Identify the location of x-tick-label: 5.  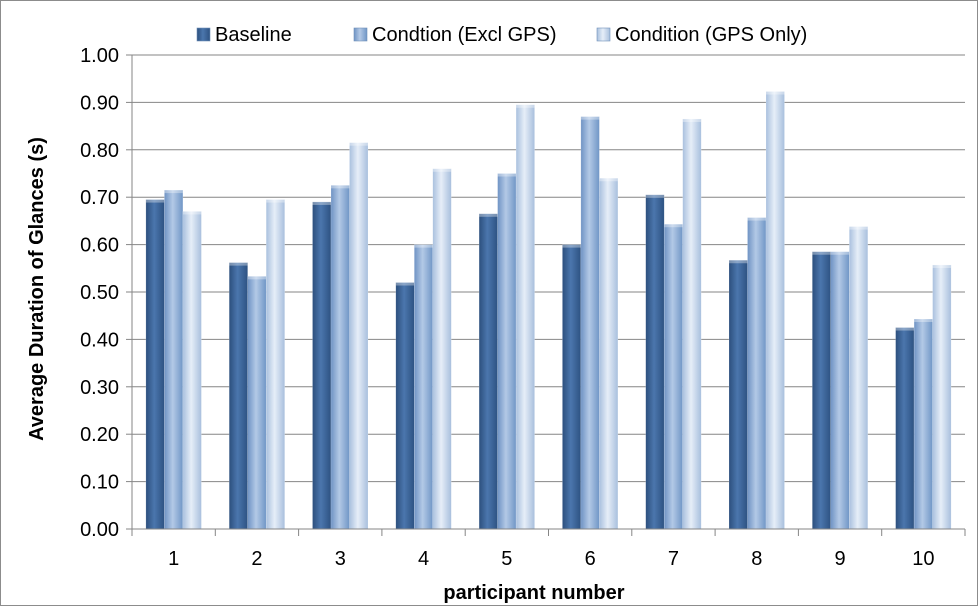
(506, 559).